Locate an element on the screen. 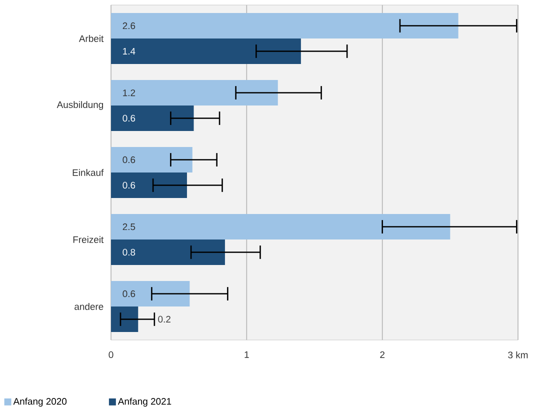 Image resolution: width=554 pixels, height=417 pixels. legend-label: Anfang 2020 is located at coordinates (40, 402).